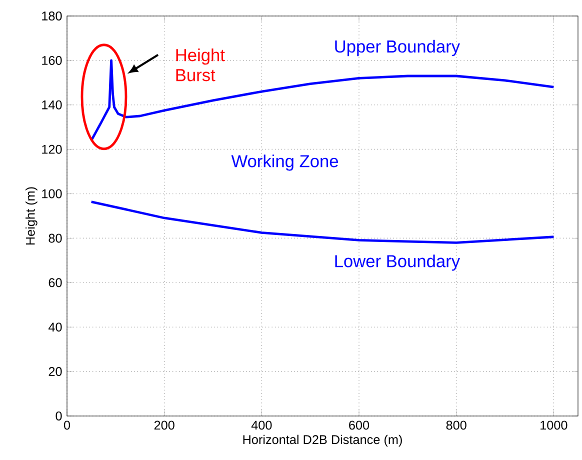 The image size is (582, 460). What do you see at coordinates (52, 149) in the screenshot?
I see `y-tick-label: 120` at bounding box center [52, 149].